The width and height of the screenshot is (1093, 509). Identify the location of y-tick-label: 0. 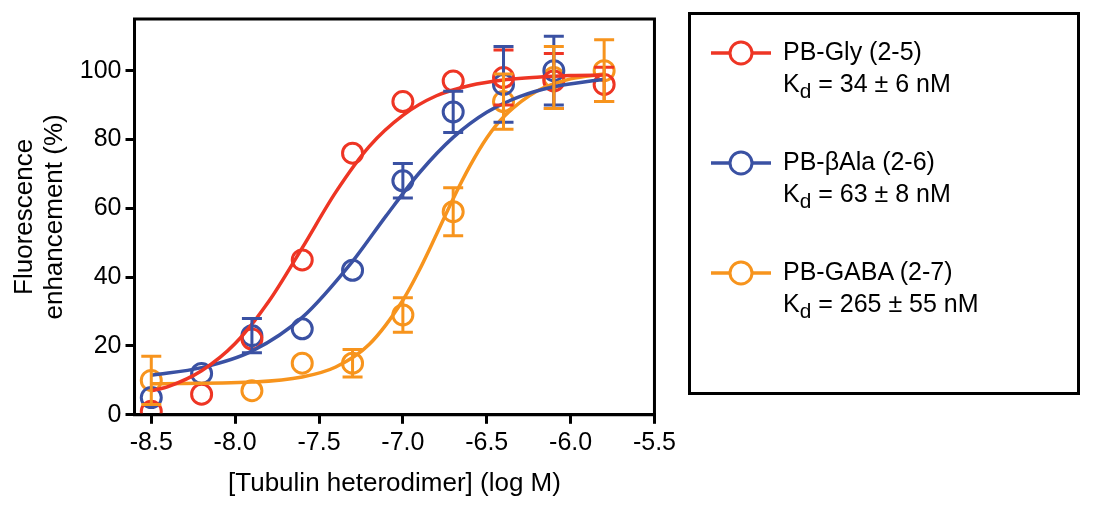
(114, 412).